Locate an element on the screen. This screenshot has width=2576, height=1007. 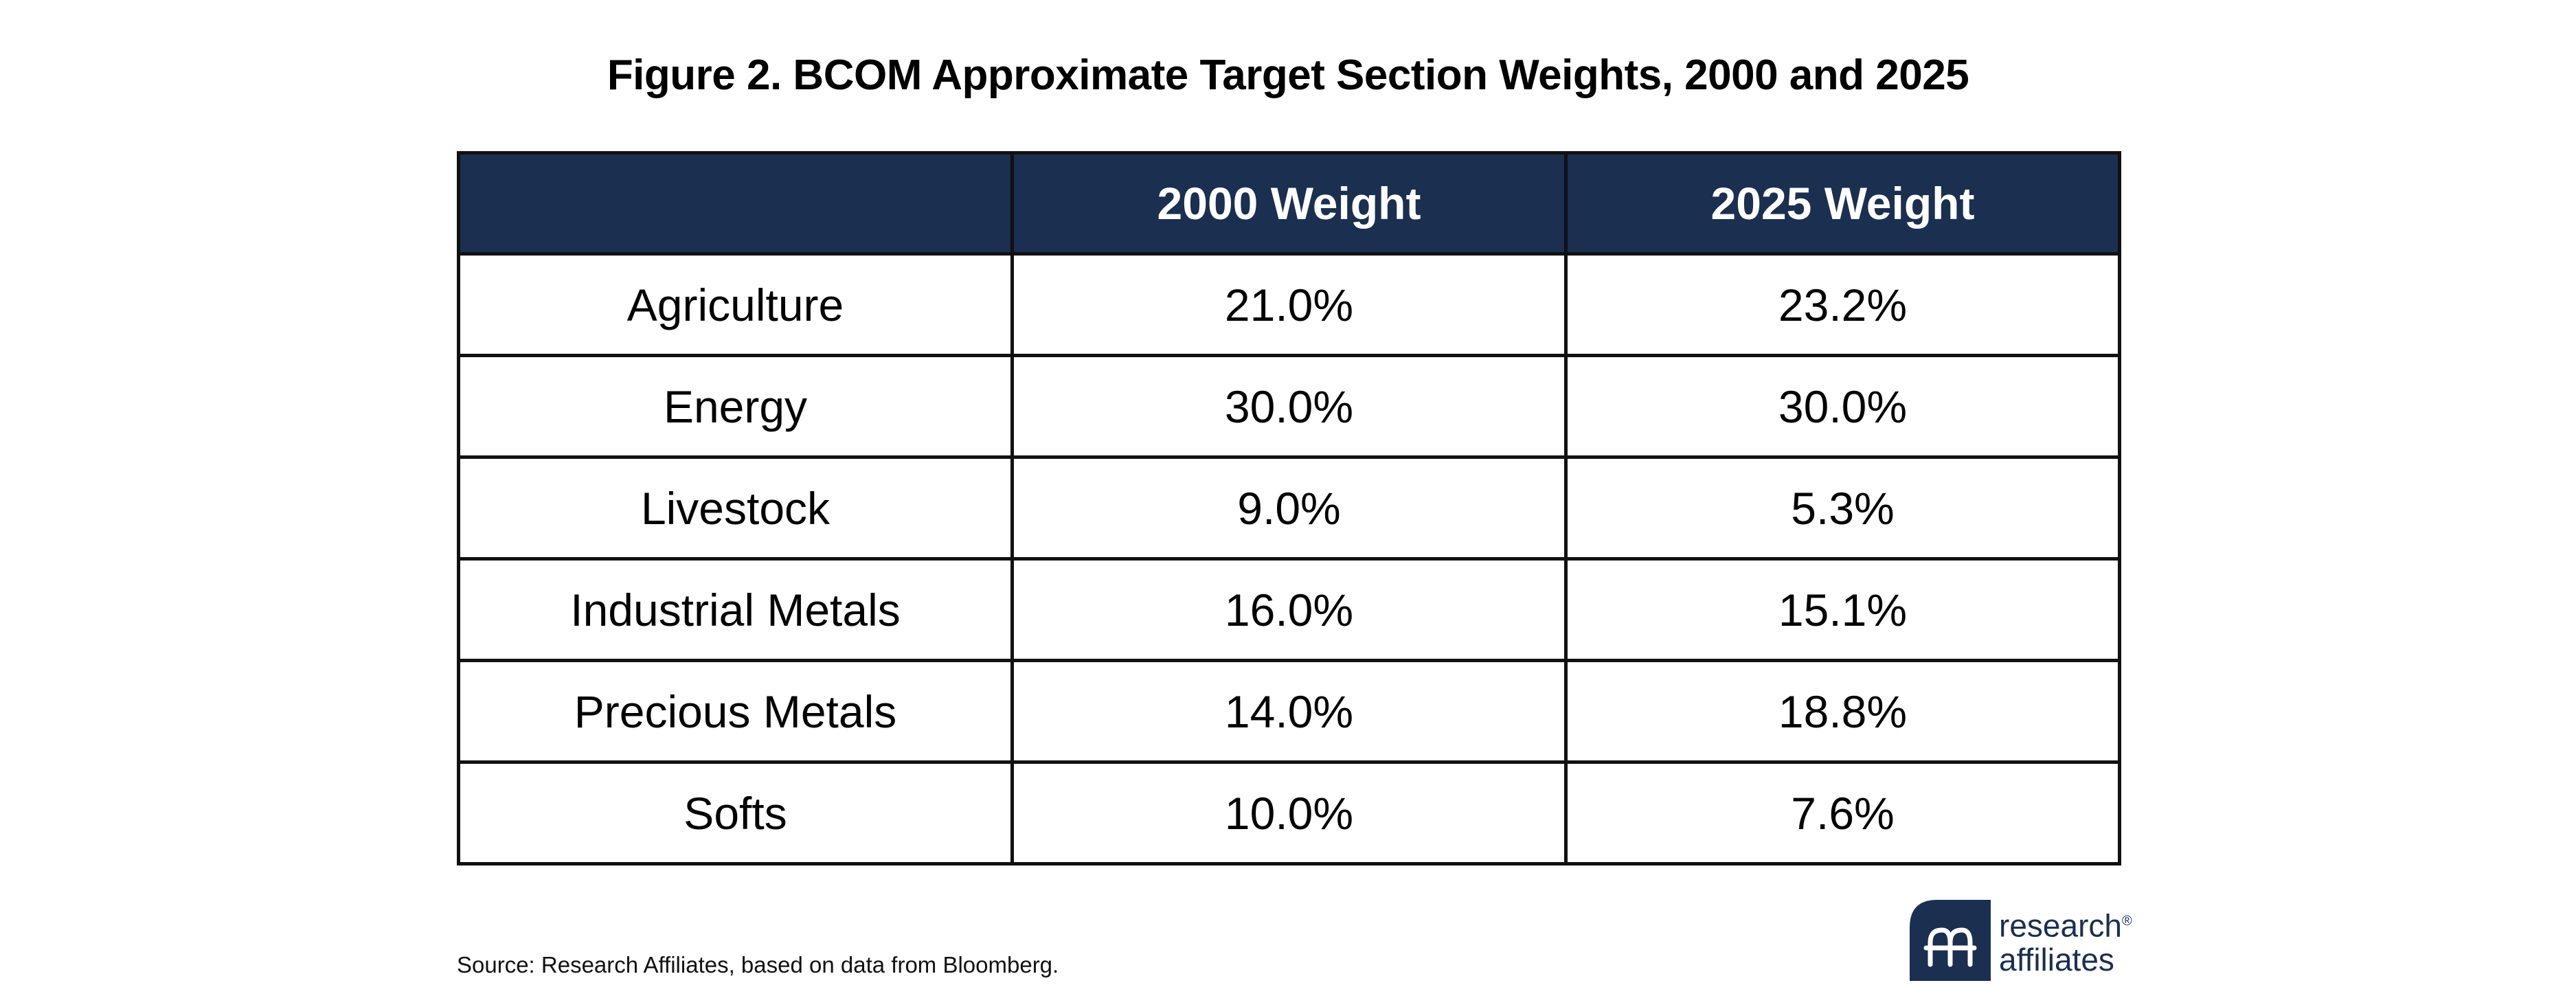
logo-line-research: research is located at coordinates (2060, 925).